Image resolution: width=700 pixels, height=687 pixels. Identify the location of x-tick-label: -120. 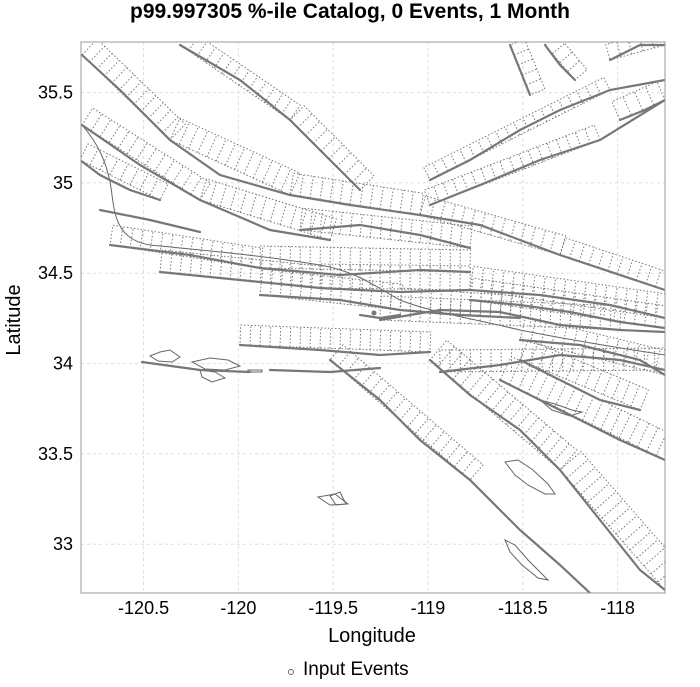
(238, 608).